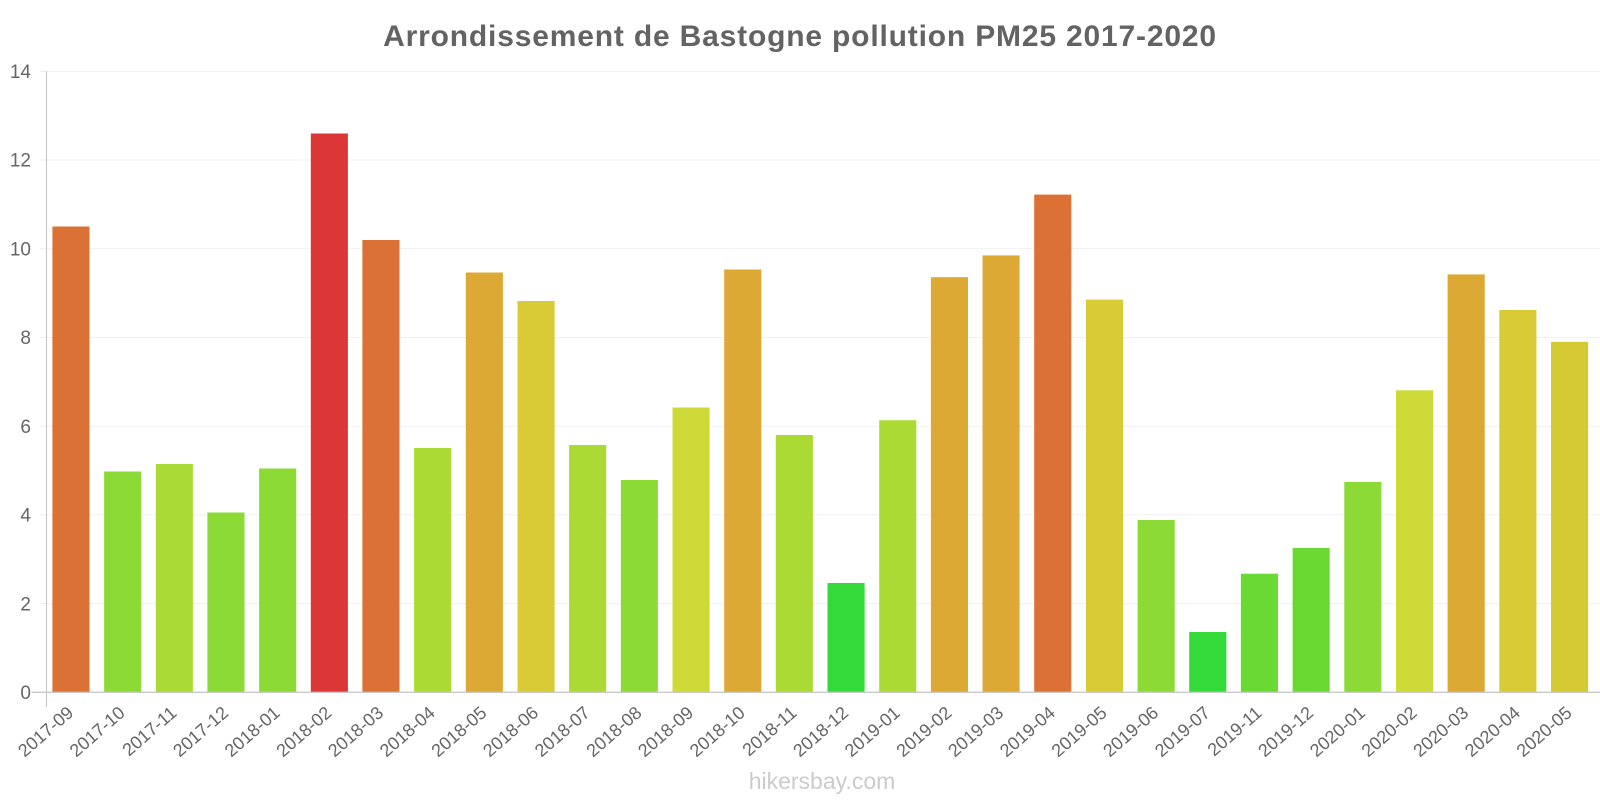 The image size is (1600, 800). What do you see at coordinates (21, 72) in the screenshot?
I see `svg-text: 14` at bounding box center [21, 72].